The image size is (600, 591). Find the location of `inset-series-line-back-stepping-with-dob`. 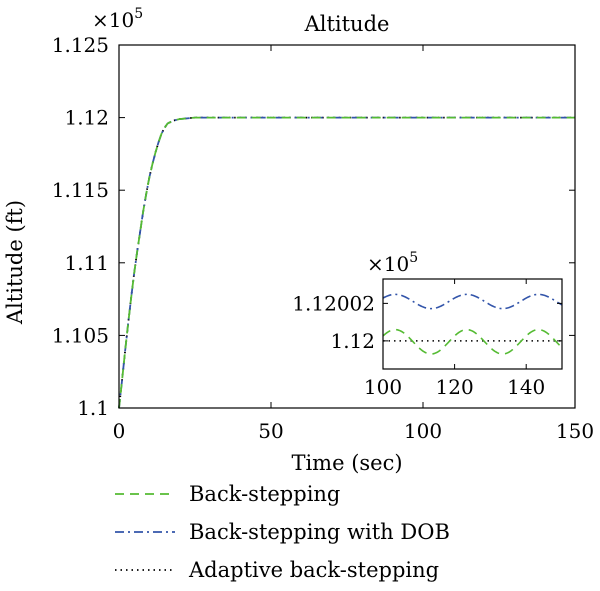

inset-series-line-back-stepping-with-dob is located at coordinates (472, 301).